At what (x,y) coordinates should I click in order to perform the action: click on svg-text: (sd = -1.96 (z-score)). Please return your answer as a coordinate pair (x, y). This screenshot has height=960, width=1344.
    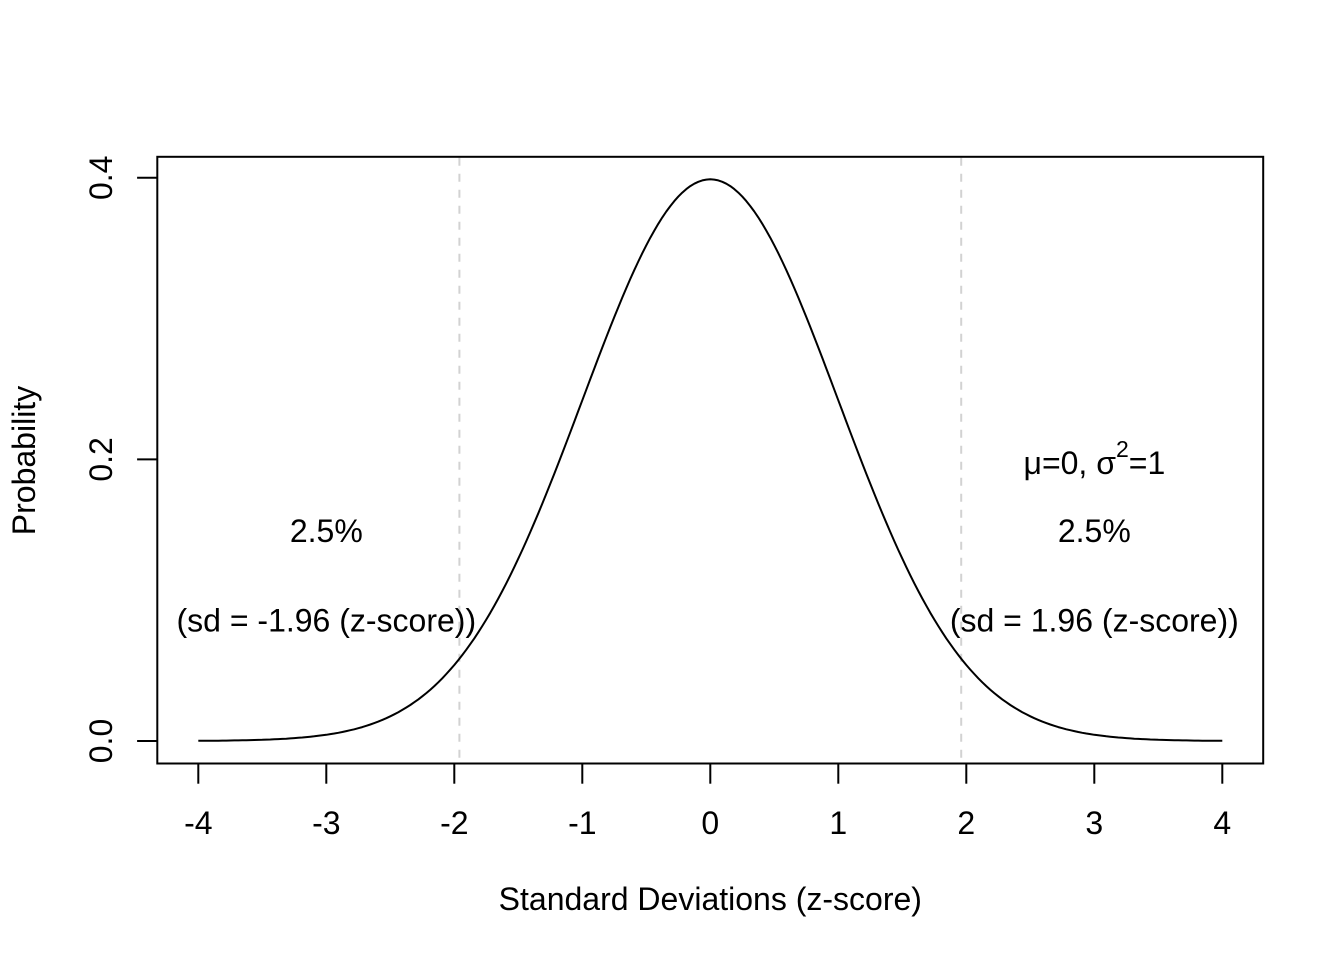
    Looking at the image, I should click on (326, 621).